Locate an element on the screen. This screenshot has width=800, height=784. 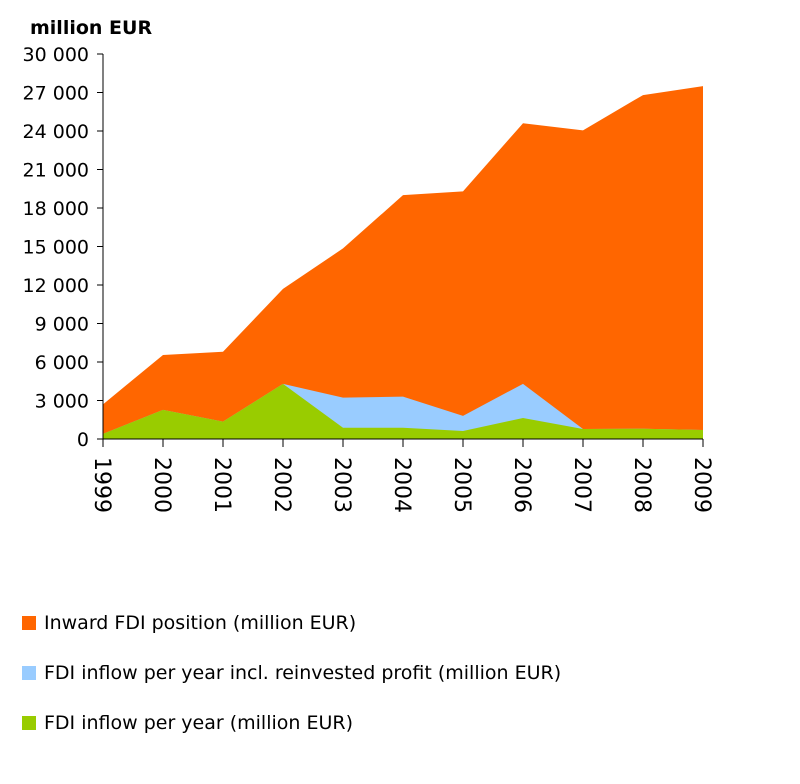
x-tick-label: 1999 is located at coordinates (101, 485).